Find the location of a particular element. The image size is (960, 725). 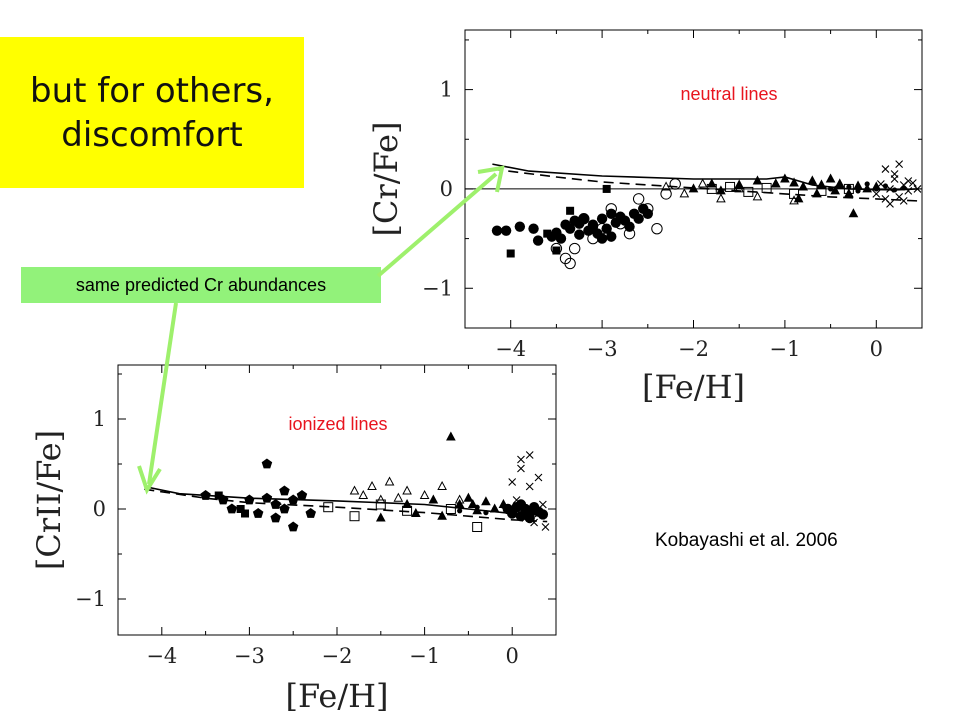

neutral-x-tick-label: −2 is located at coordinates (693, 349).